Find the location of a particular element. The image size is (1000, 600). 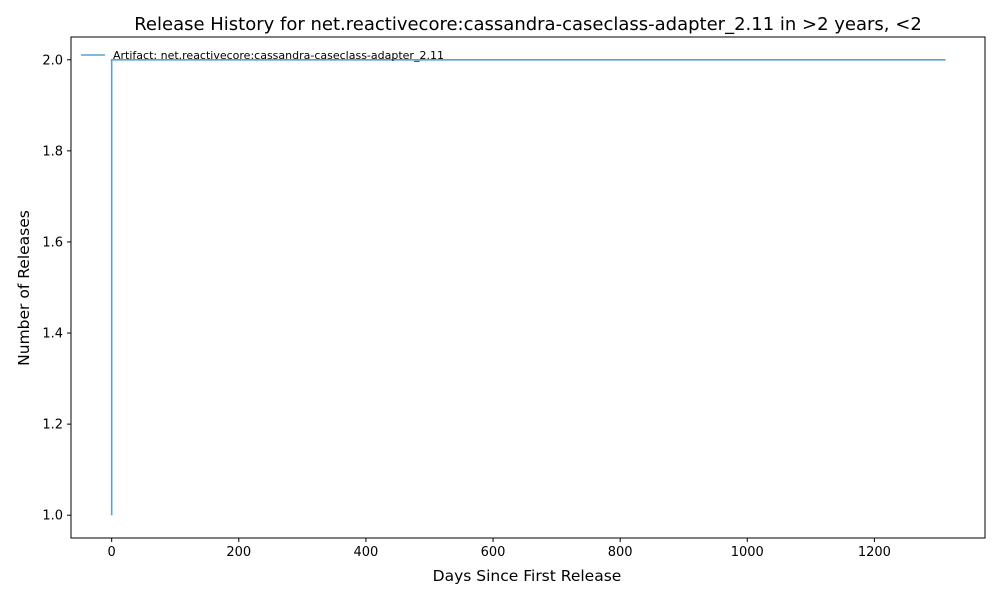

x-tick-label: 1000 is located at coordinates (747, 552).